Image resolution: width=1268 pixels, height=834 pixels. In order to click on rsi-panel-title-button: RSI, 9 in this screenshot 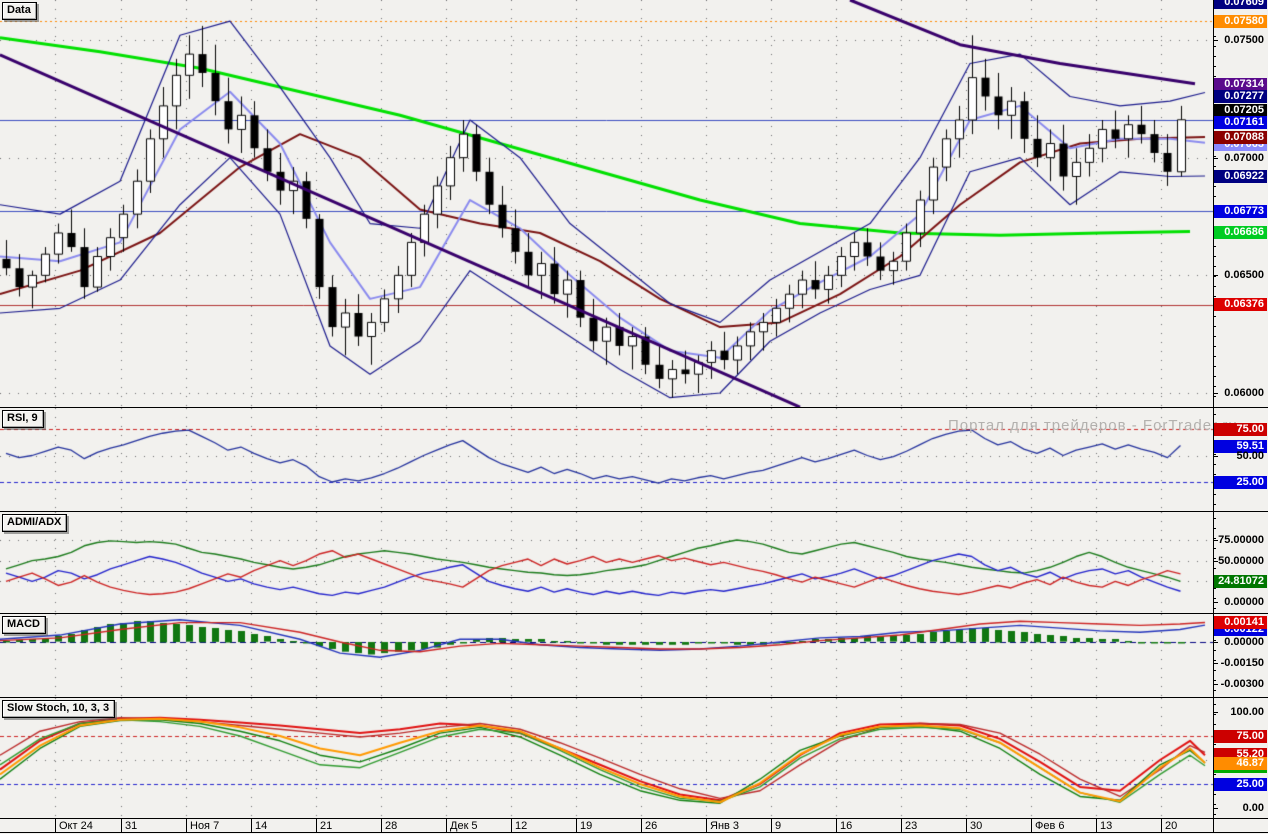, I will do `click(23, 419)`.